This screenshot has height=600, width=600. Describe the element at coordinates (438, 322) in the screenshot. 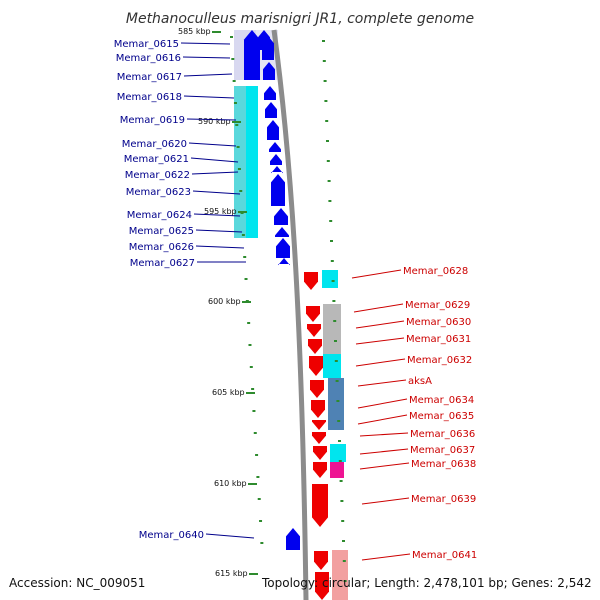

I see `reverse-gene-label: Memar_0630` at that location.